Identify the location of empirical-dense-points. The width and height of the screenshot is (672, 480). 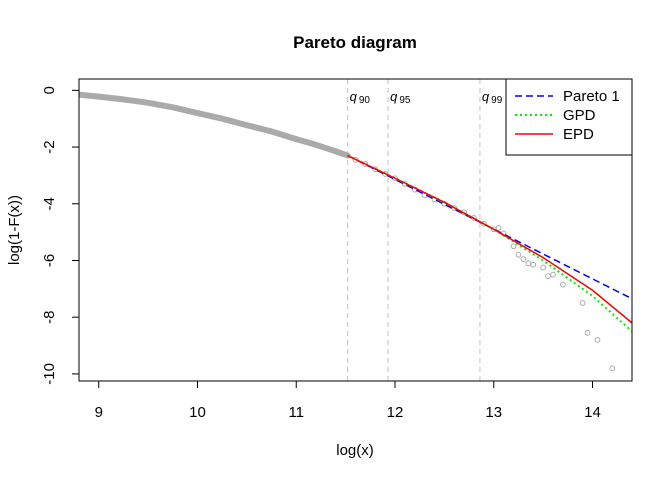
(215, 125).